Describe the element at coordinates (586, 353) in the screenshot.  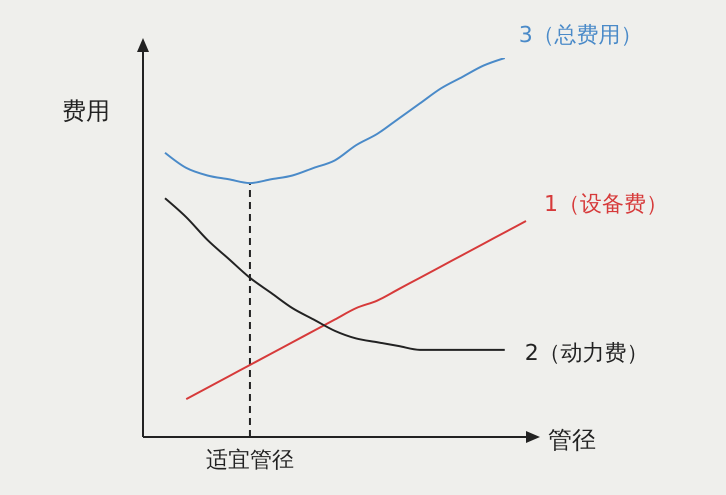
I see `series-label: 2（动力费）` at that location.